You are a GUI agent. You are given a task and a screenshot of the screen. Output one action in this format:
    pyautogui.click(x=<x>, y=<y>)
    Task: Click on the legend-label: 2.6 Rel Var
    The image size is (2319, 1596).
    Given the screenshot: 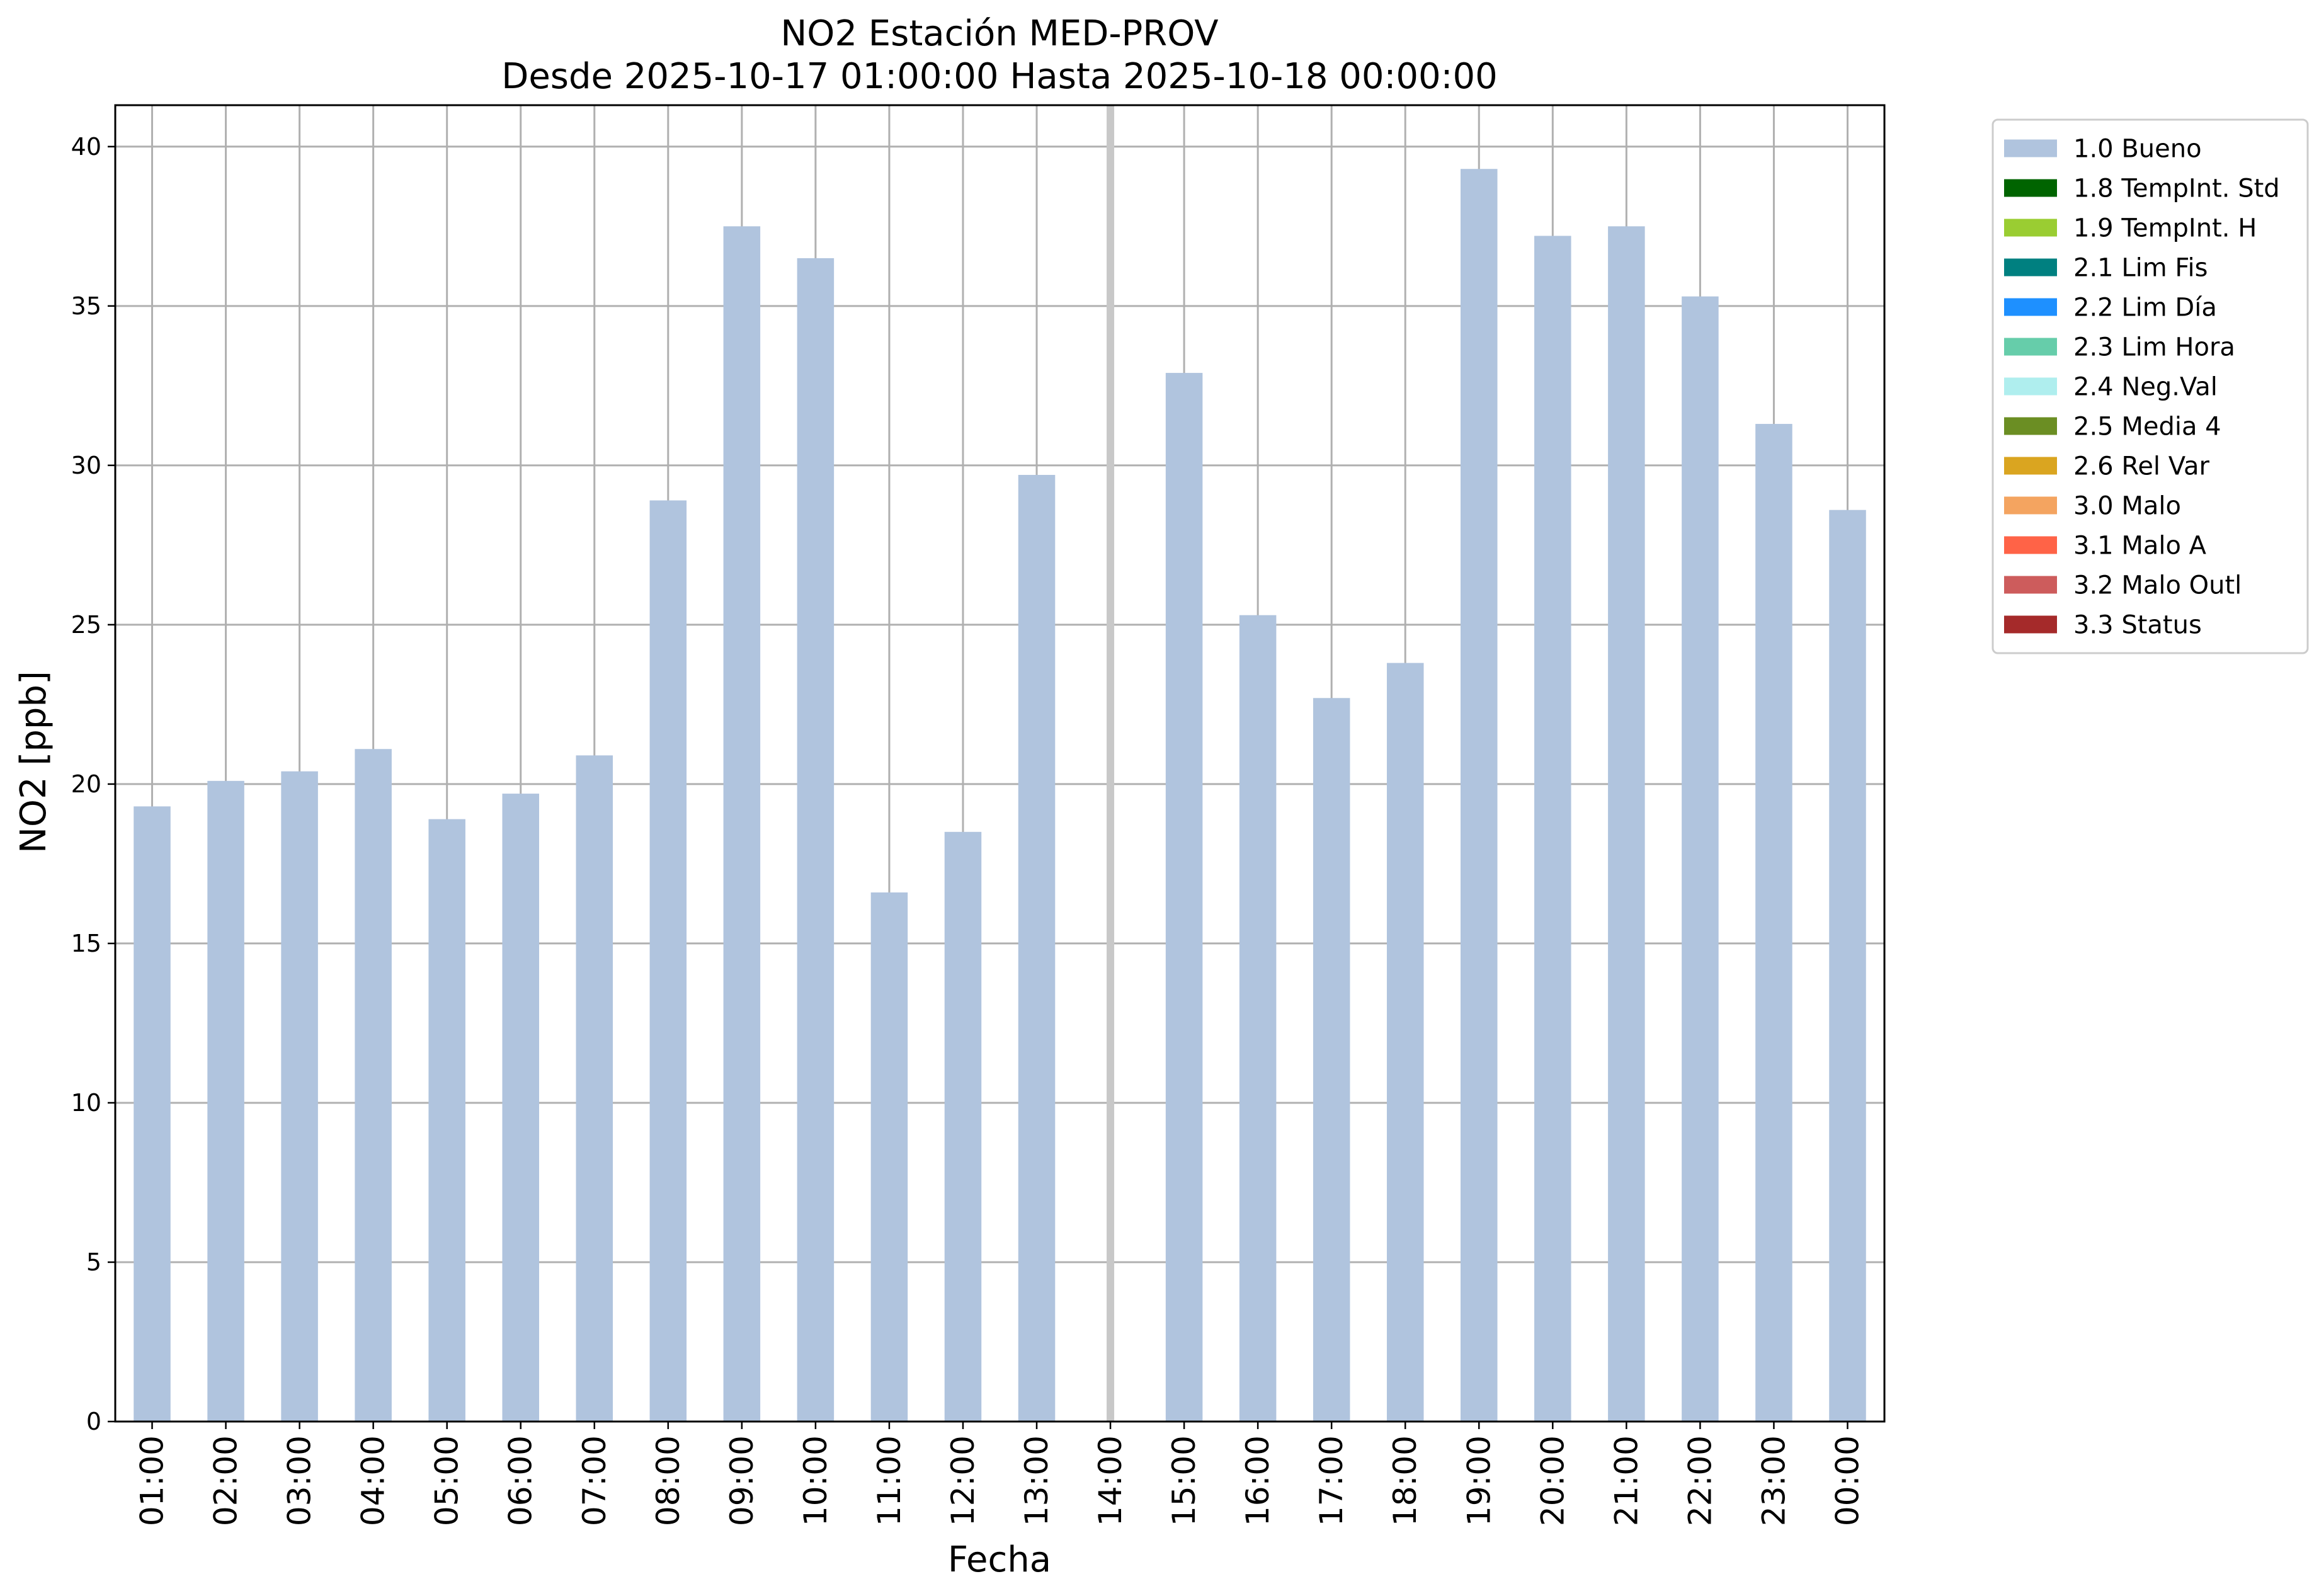 What is the action you would take?
    pyautogui.click(x=2141, y=466)
    